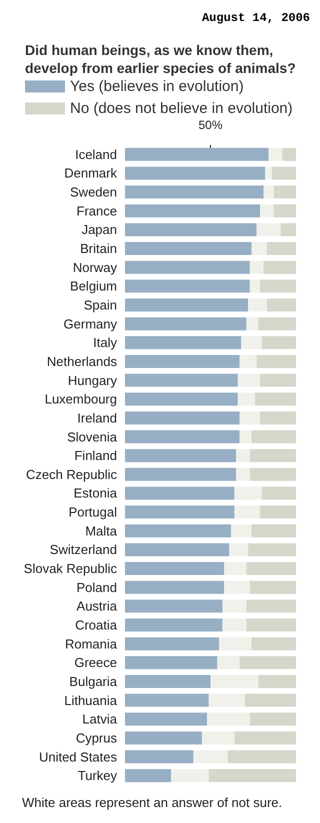  I want to click on y-tick-label: Estonia, so click(96, 493).